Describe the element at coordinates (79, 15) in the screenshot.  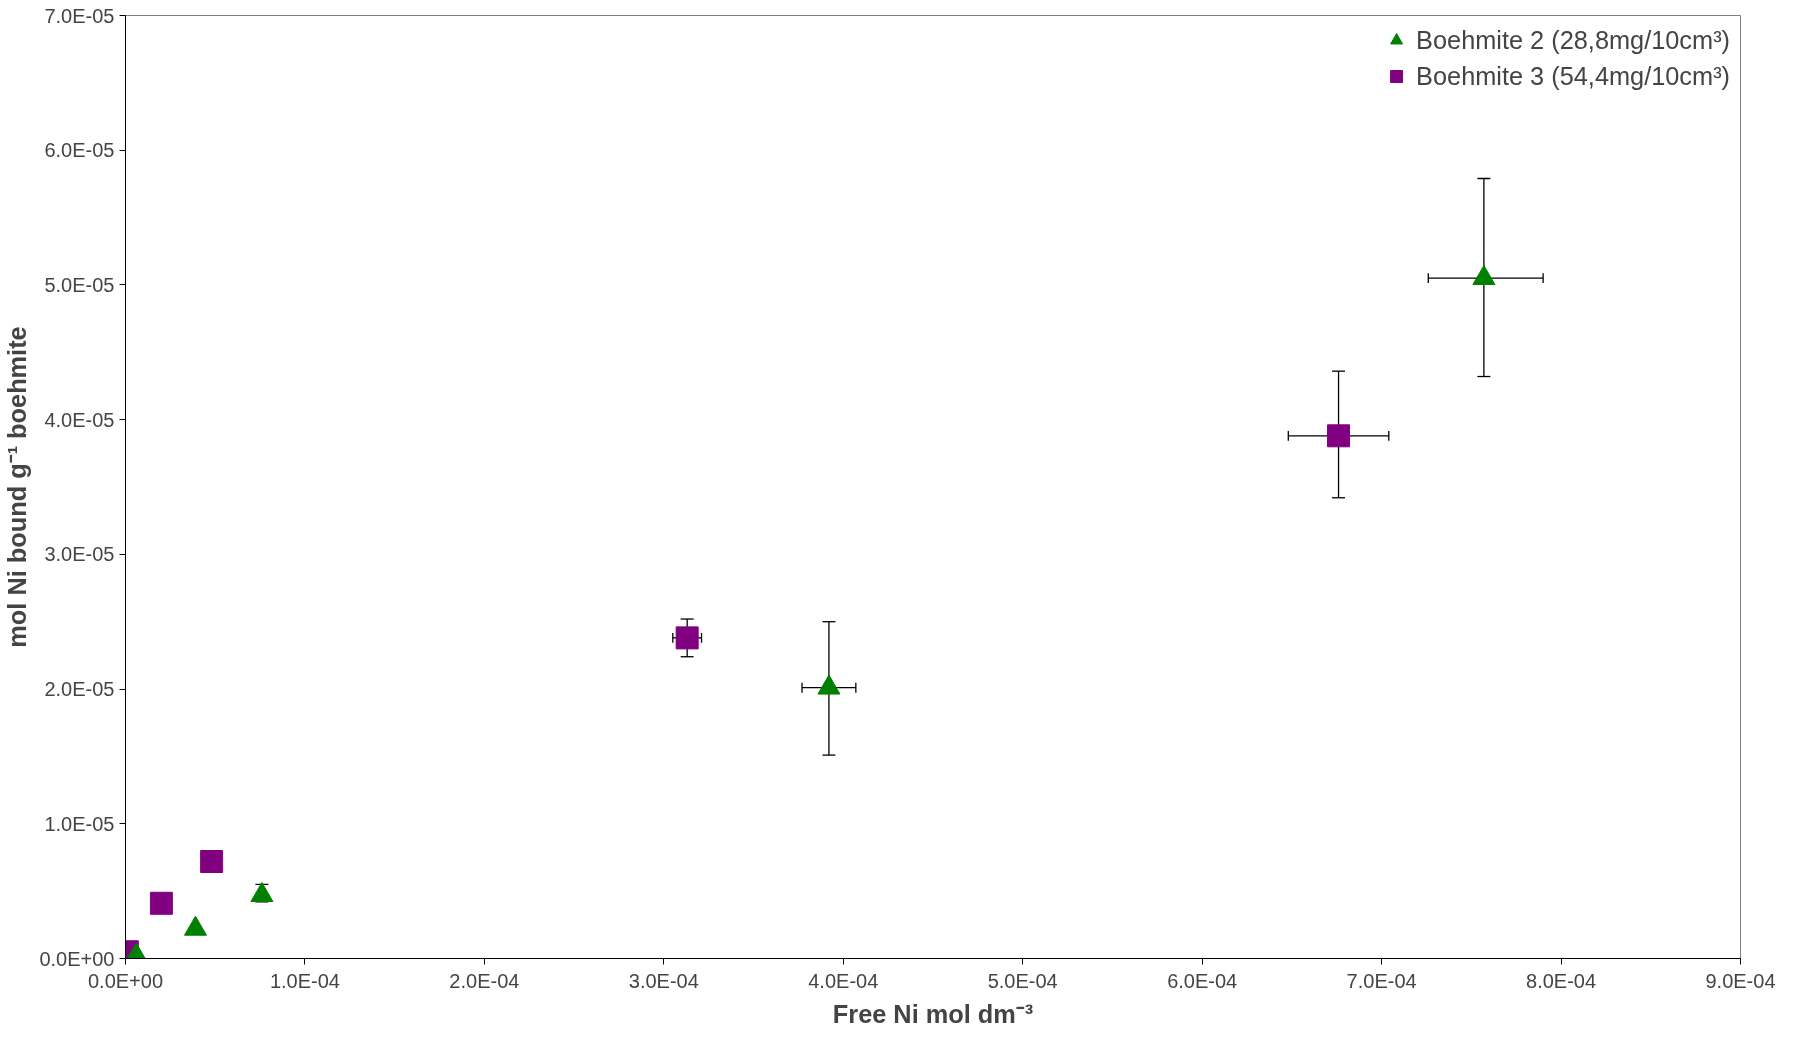
I see `y-tick-label: 7.0E-05` at that location.